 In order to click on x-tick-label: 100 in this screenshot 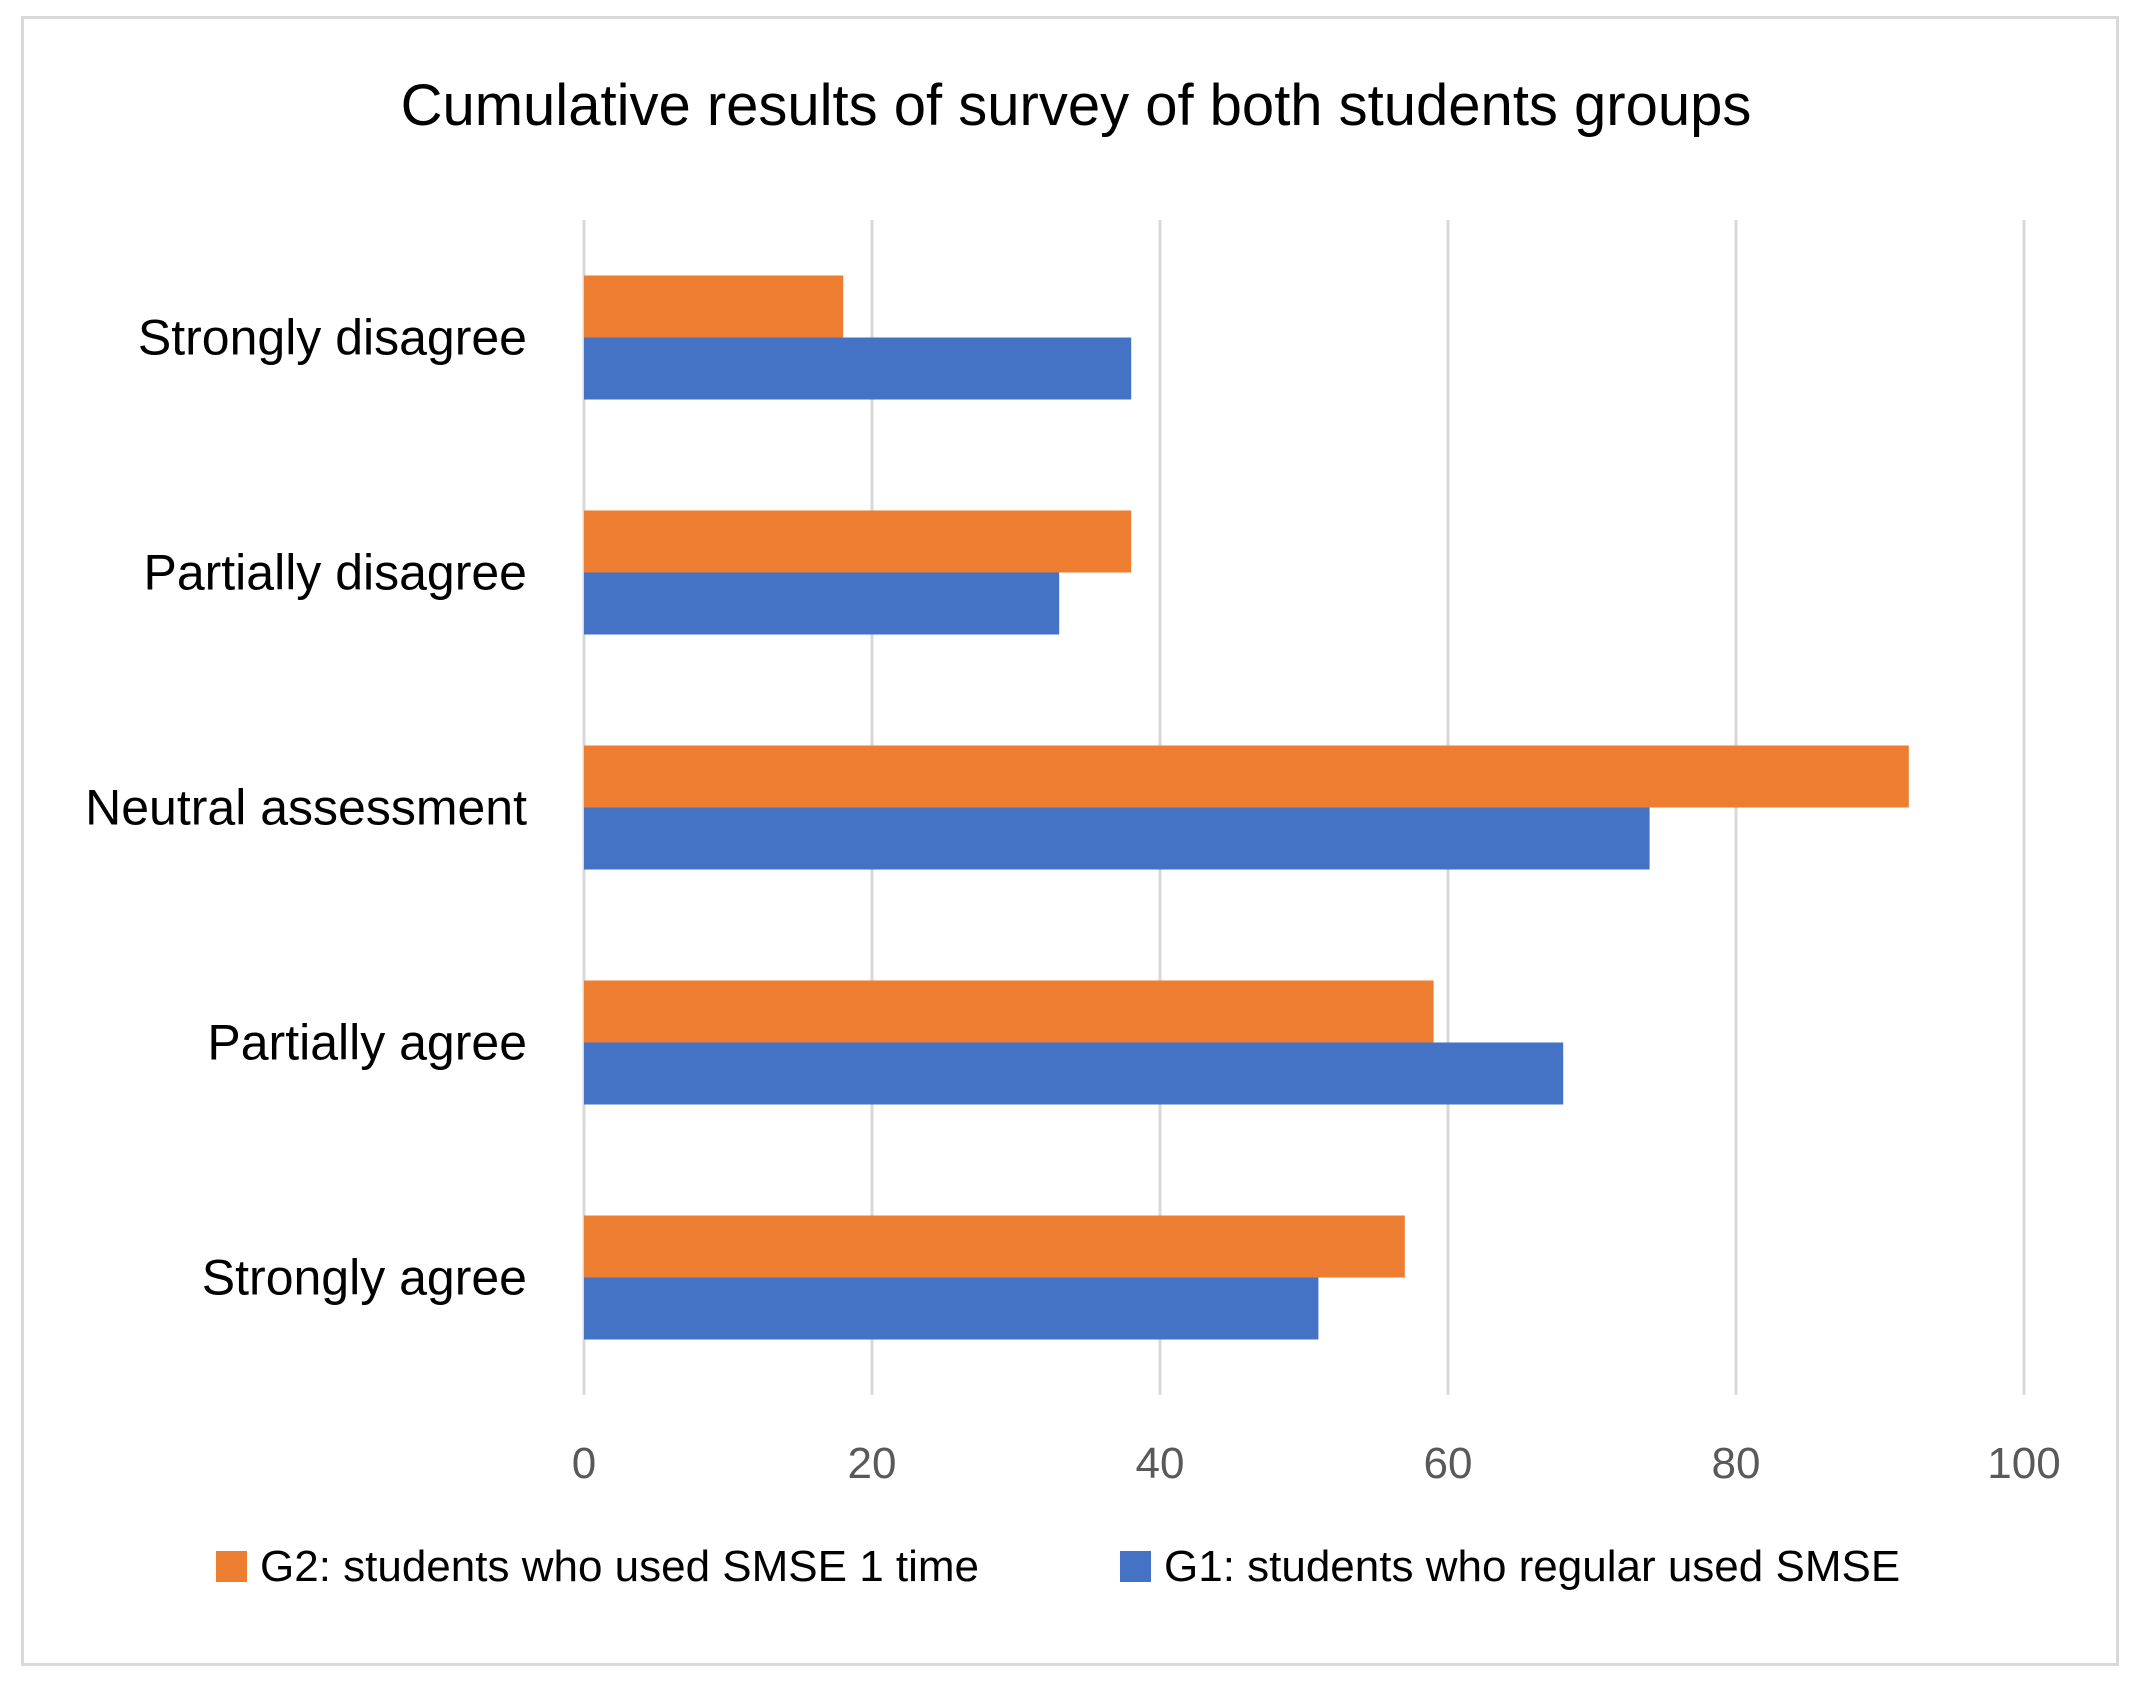, I will do `click(2023, 1463)`.